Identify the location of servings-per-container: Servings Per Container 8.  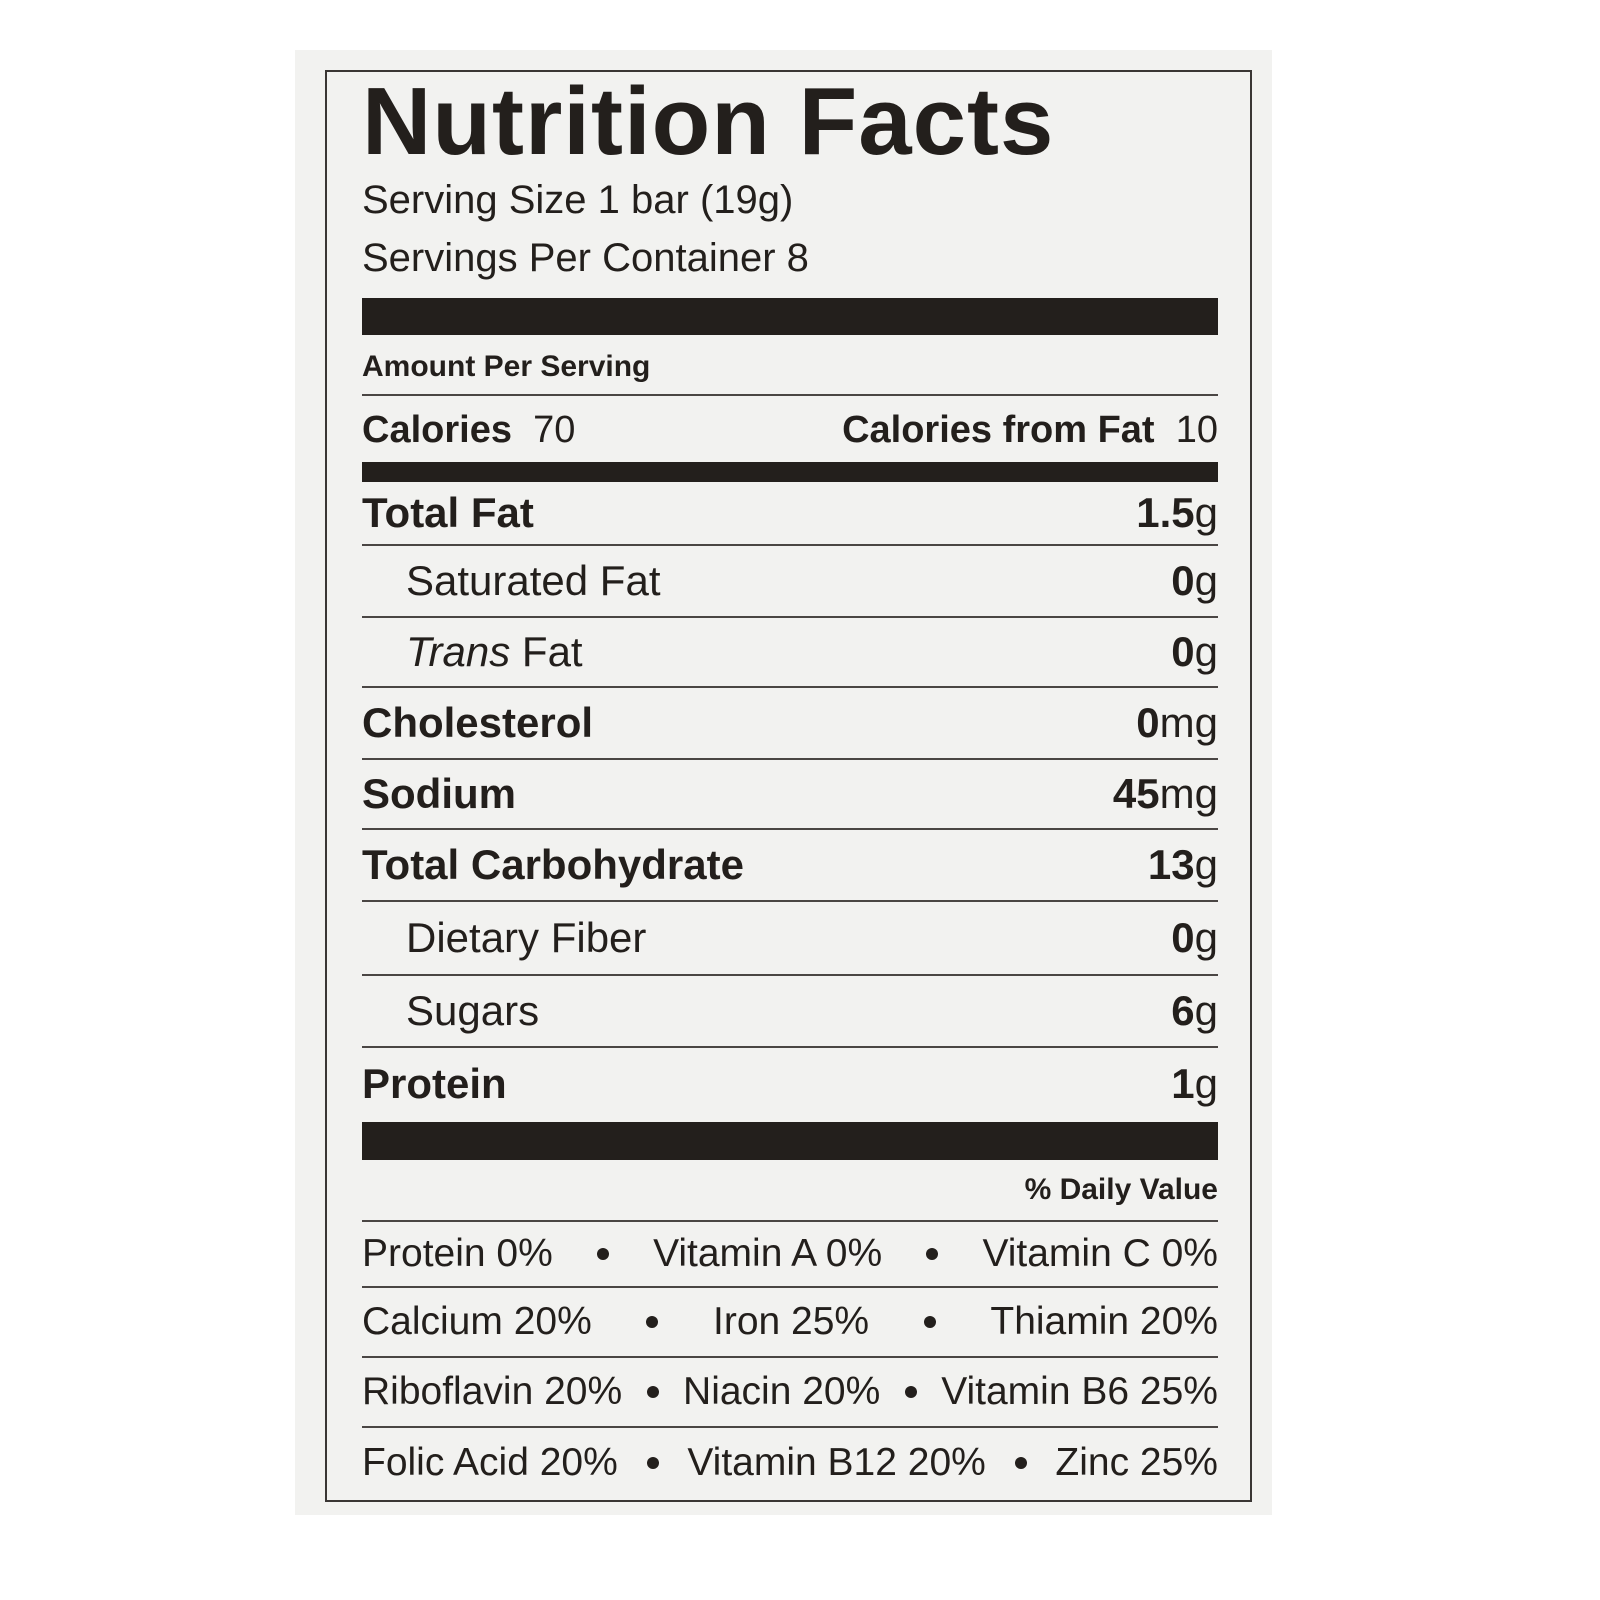
(585, 258).